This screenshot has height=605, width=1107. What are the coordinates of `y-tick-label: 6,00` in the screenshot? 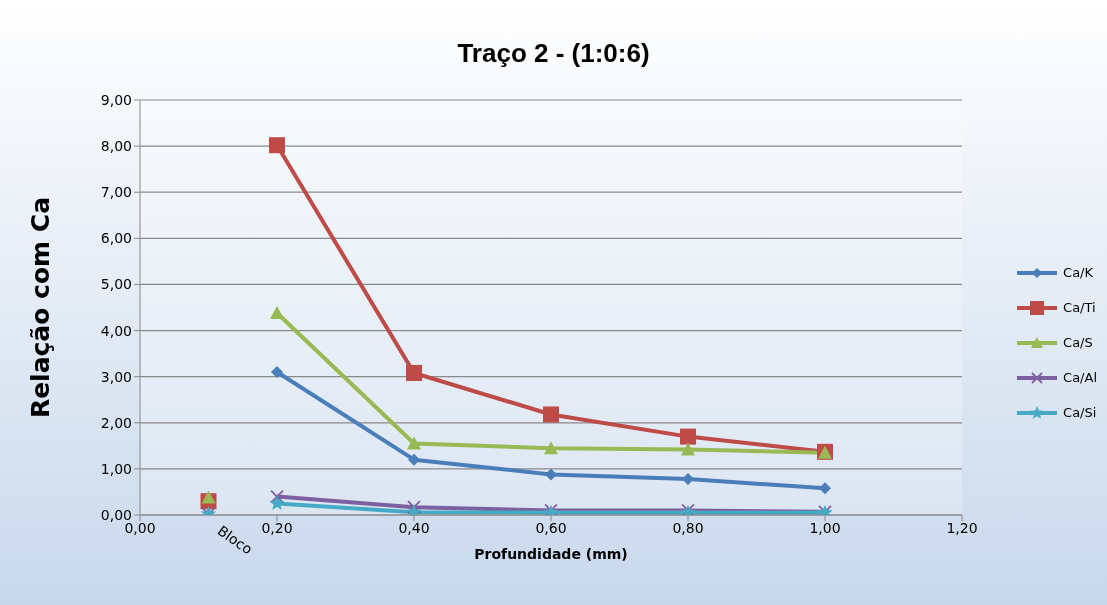 It's located at (116, 238).